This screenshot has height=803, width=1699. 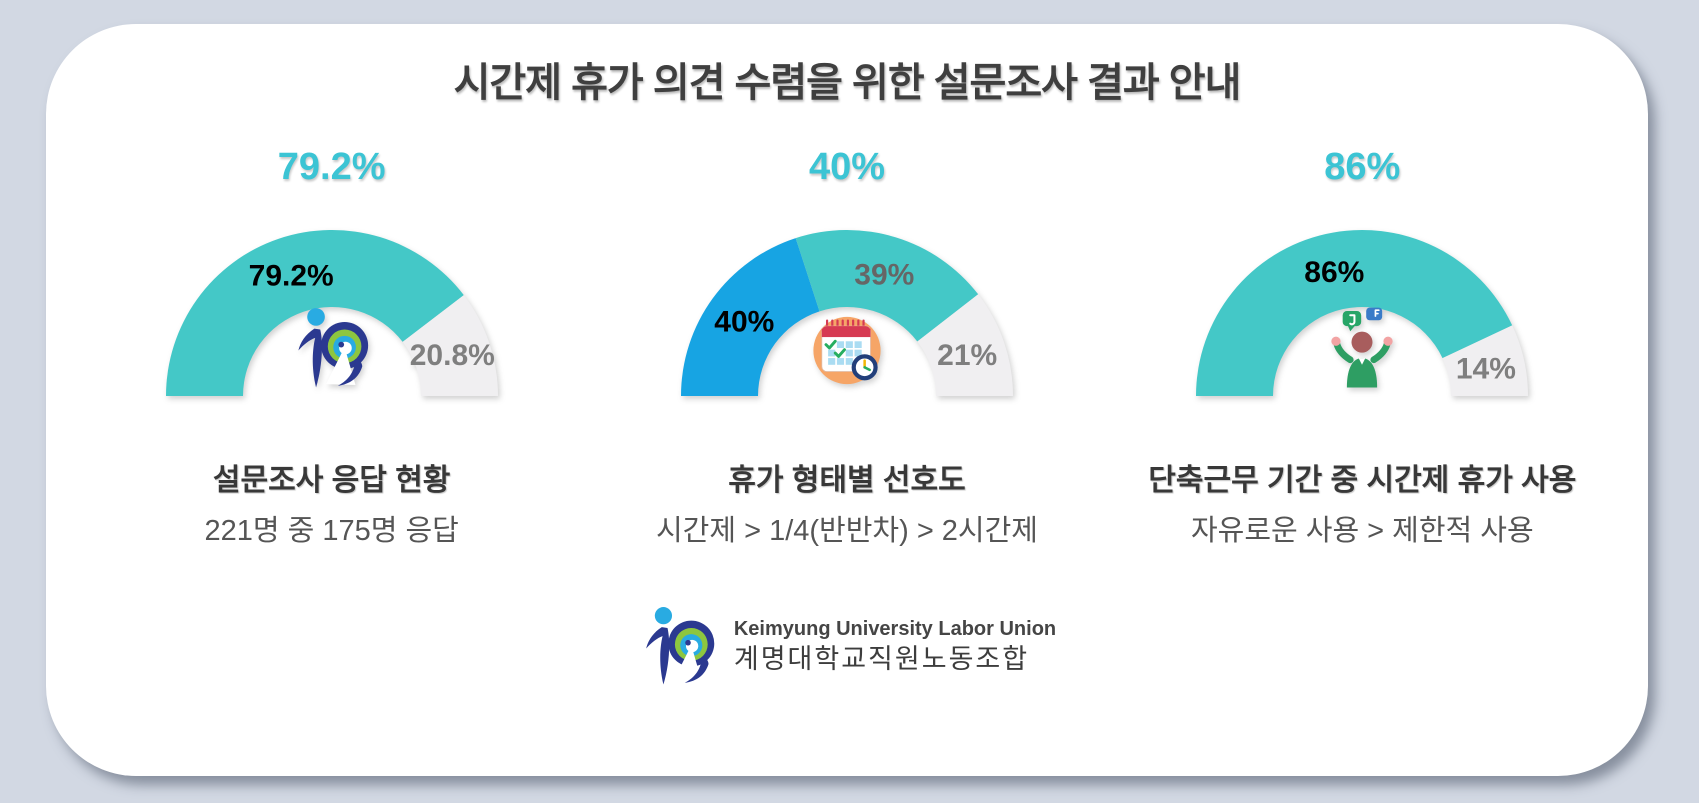 What do you see at coordinates (847, 167) in the screenshot?
I see `gauge-headline: 40%` at bounding box center [847, 167].